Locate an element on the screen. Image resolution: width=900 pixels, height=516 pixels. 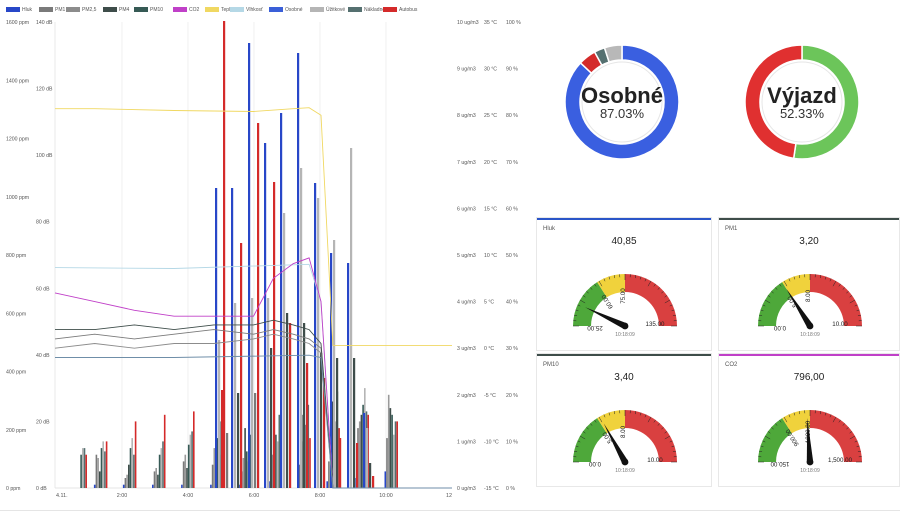
gauge-card-hluk: Hluk 40,85 25.00 60.00 75.00 135.00 10:18:09 is located at coordinates (624, 284).